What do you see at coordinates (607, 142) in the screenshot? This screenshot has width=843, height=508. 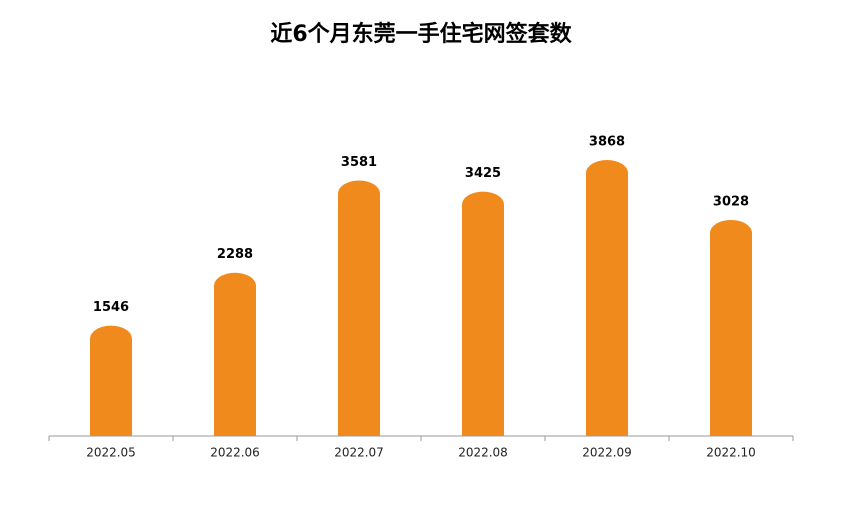 I see `value-label: 3868` at bounding box center [607, 142].